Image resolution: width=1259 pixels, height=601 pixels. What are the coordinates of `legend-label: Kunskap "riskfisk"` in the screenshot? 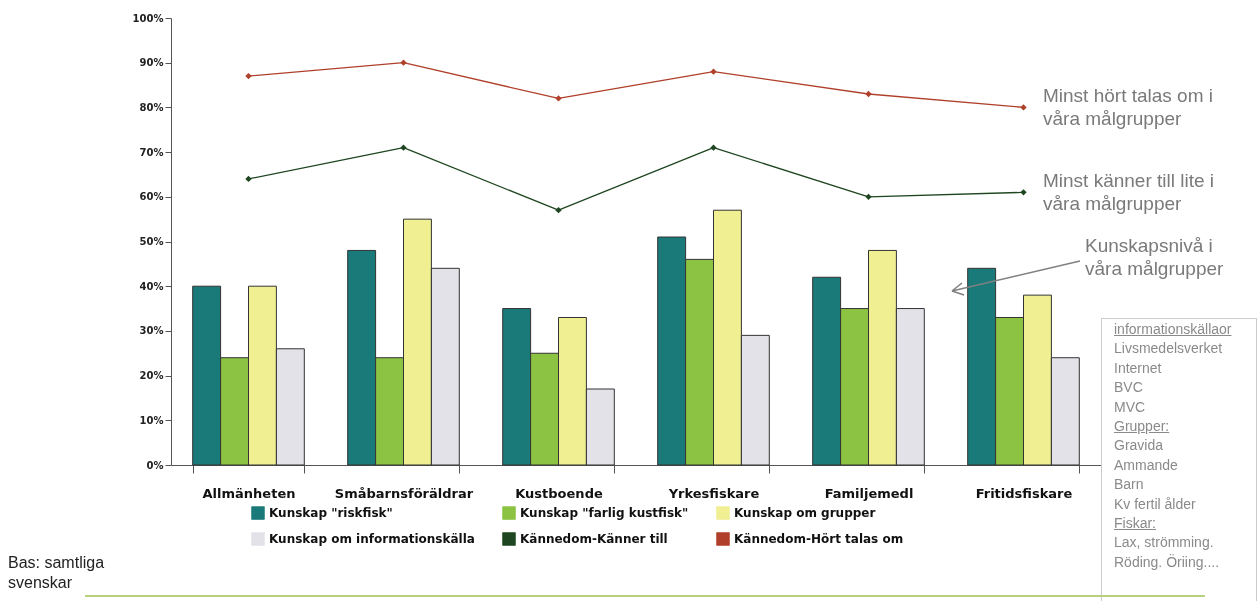 It's located at (331, 513).